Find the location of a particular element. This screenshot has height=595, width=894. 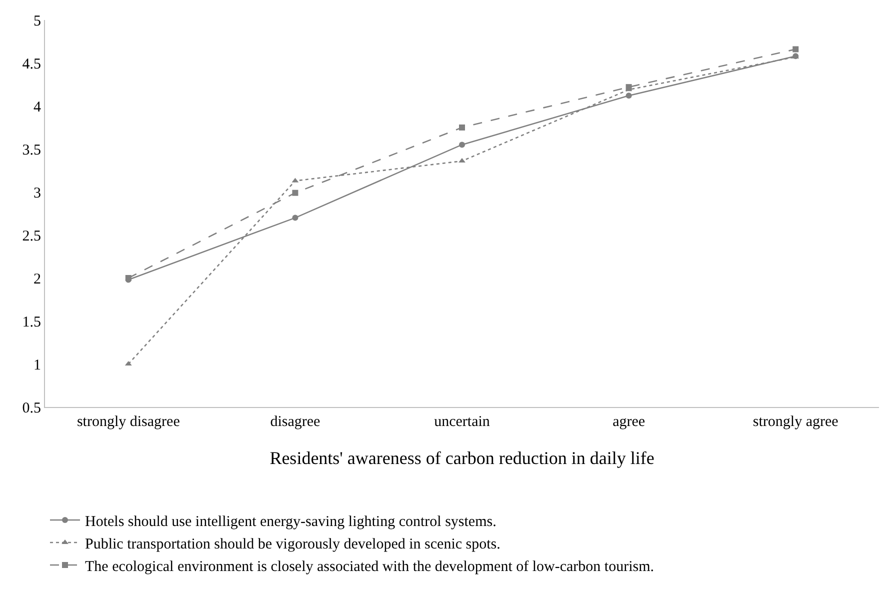

y-tick-label: 3.5 is located at coordinates (31, 150).